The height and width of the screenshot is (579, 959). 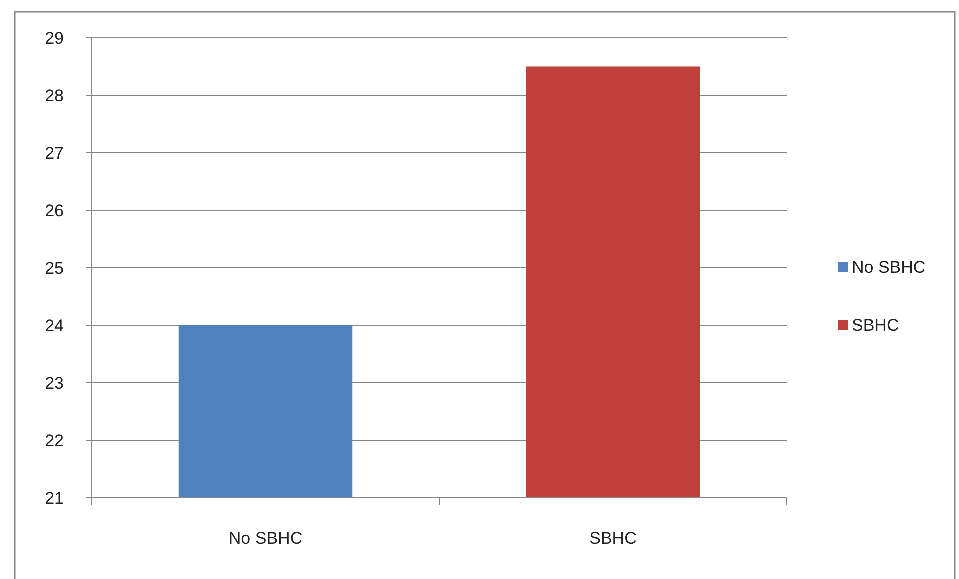 I want to click on y-tick-label: 27, so click(x=54, y=153).